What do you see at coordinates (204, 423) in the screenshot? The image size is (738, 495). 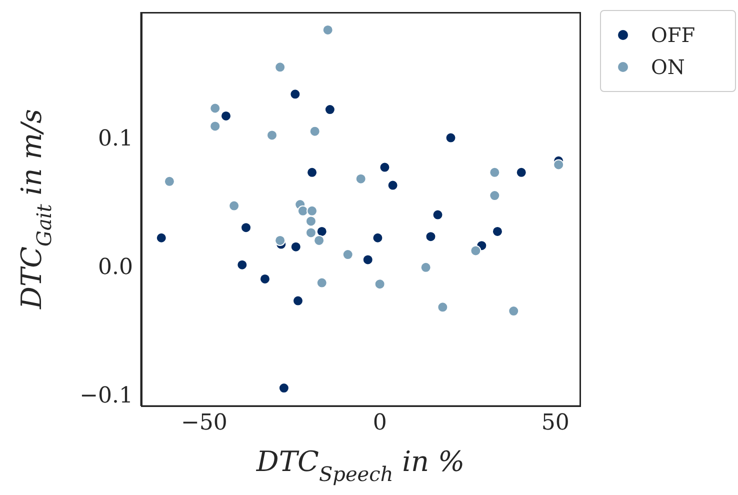 I see `x-tick-label: −50` at bounding box center [204, 423].